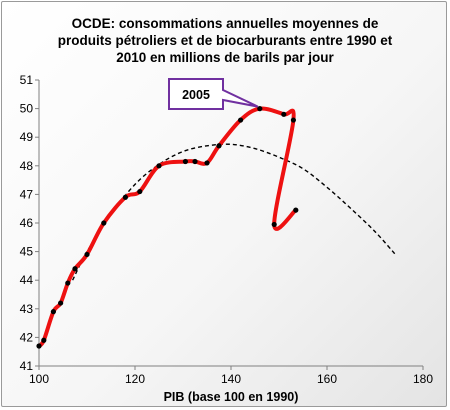  I want to click on callout-label: 2005, so click(196, 95).